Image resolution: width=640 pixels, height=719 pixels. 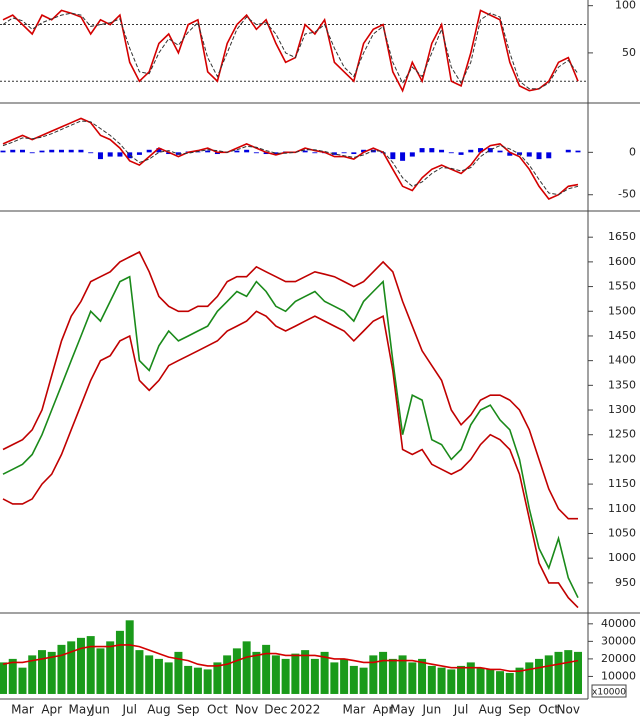 What do you see at coordinates (618, 675) in the screenshot?
I see `y-tick-label: 10000` at bounding box center [618, 675].